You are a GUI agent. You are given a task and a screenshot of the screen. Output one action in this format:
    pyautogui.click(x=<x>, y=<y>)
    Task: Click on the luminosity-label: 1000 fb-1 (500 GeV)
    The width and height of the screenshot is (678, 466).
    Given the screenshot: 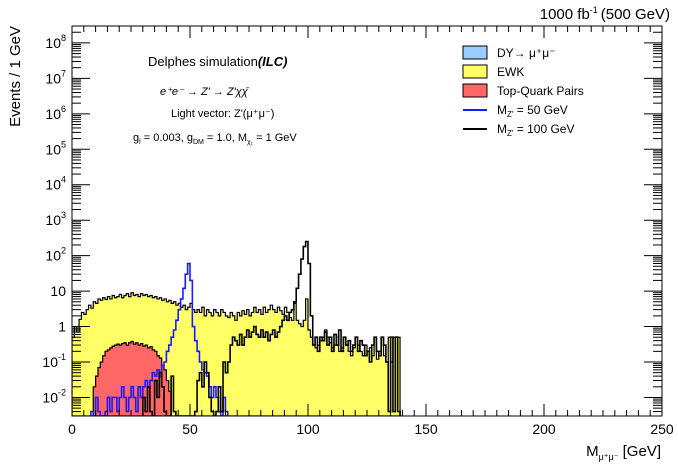 What is the action you would take?
    pyautogui.click(x=605, y=14)
    